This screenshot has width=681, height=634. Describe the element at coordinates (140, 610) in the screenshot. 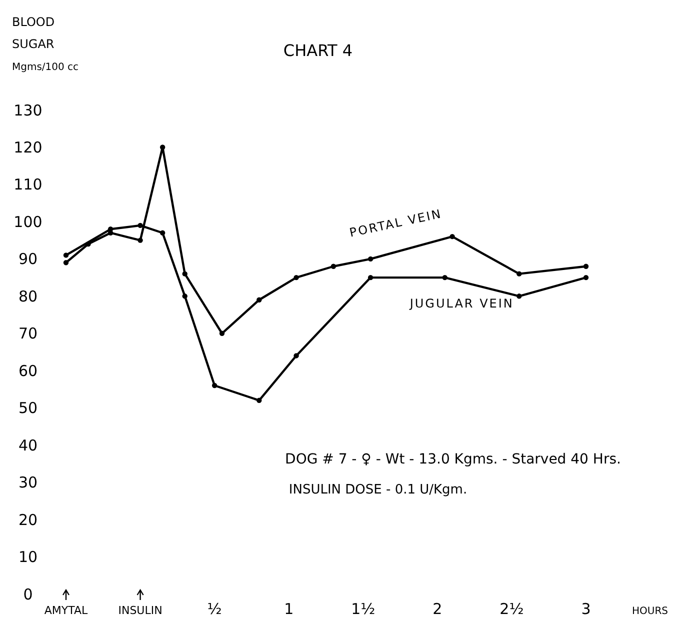

I see `x-tick-label: INSULIN` at that location.